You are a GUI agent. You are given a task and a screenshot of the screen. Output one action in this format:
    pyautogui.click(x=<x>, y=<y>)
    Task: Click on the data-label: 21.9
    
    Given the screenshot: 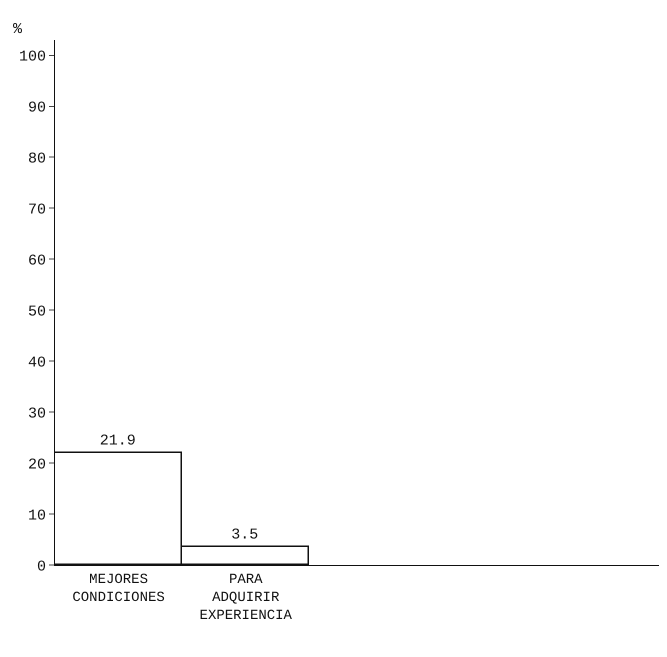 What is the action you would take?
    pyautogui.click(x=118, y=441)
    